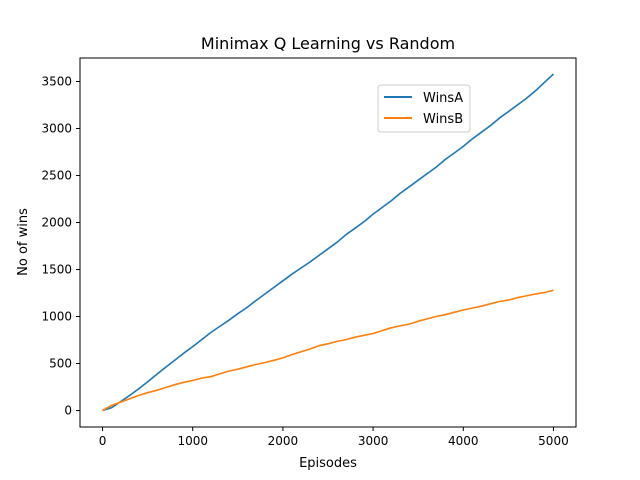  I want to click on legend-label-winsa: WinsA, so click(443, 98).